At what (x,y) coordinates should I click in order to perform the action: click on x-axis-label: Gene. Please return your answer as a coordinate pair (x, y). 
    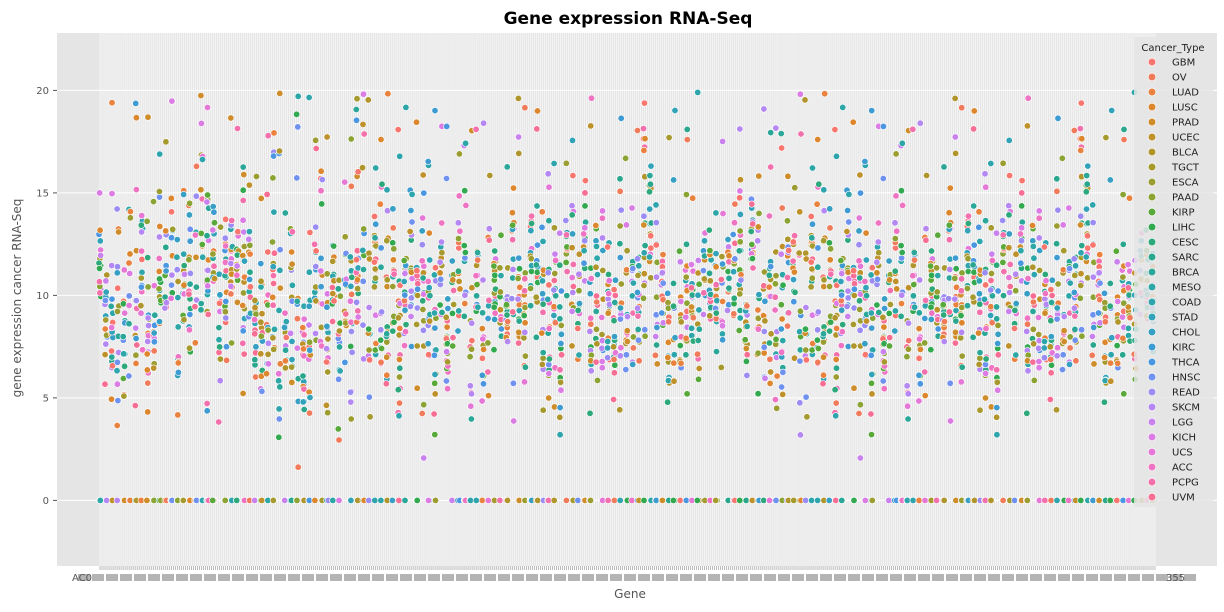
    Looking at the image, I should click on (630, 594).